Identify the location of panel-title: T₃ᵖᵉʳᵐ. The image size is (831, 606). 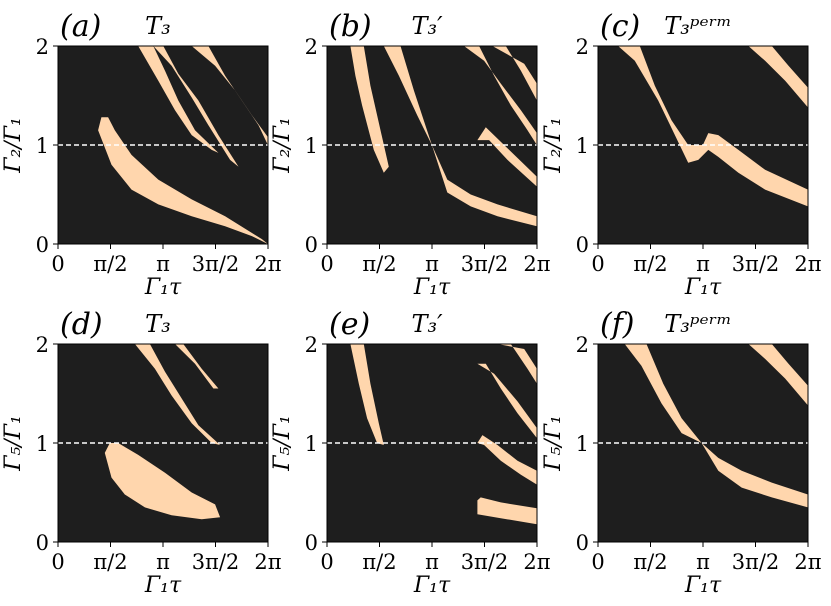
(698, 324).